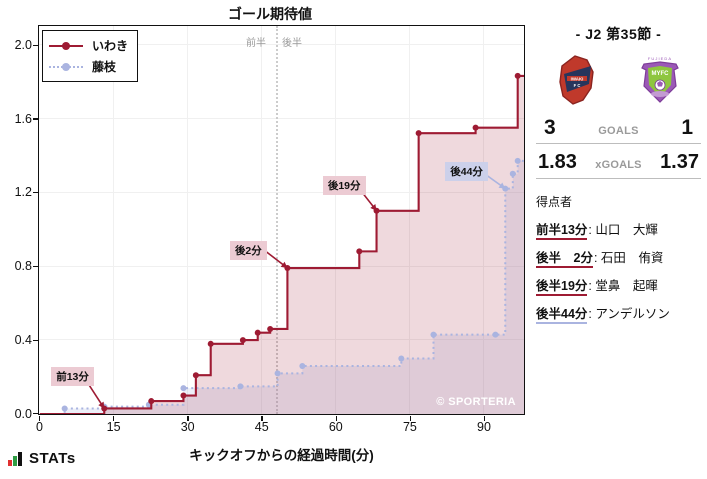 The width and height of the screenshot is (707, 479). I want to click on scorer-name: : 石田 侑資, so click(628, 258).